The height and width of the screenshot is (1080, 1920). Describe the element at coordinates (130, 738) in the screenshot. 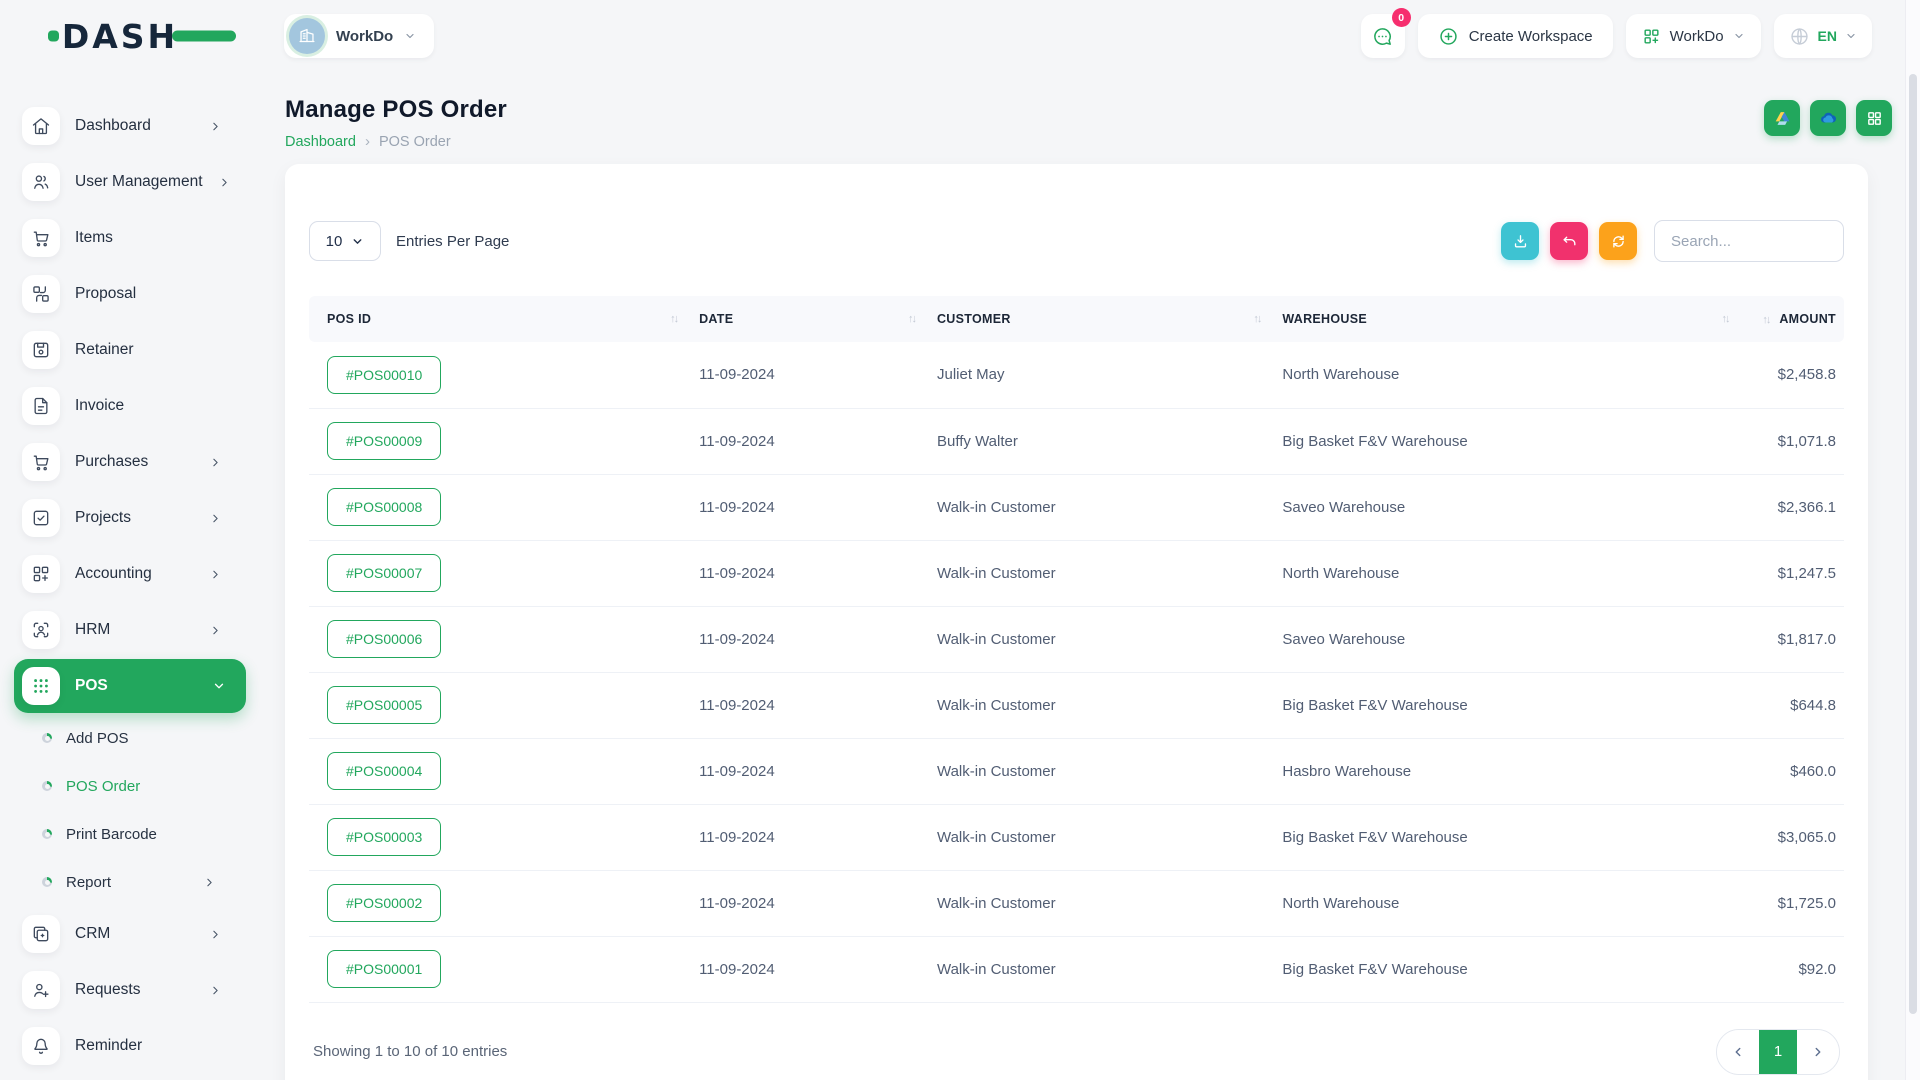

I see `sidebar-subitem-add-pos: Add POS` at that location.